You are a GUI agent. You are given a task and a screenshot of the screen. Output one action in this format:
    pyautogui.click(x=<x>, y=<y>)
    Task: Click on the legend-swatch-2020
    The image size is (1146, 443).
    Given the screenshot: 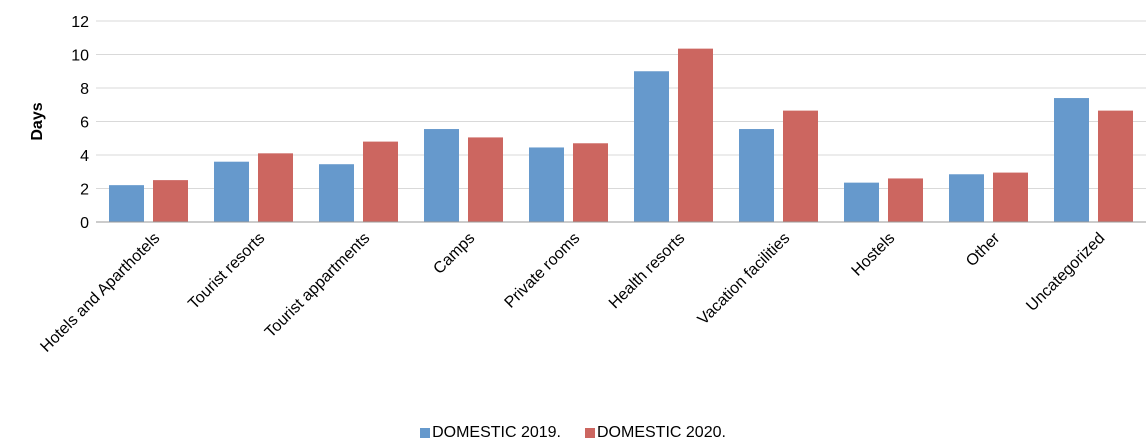 What is the action you would take?
    pyautogui.click(x=590, y=433)
    